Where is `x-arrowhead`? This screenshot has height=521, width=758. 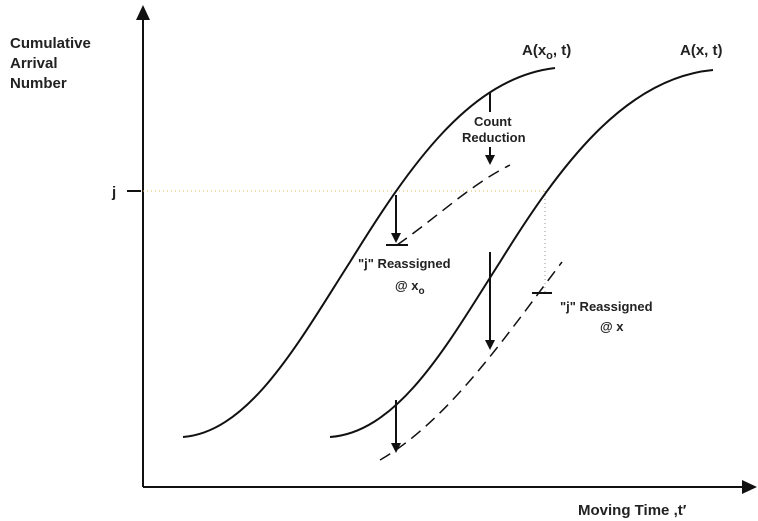
x-arrowhead is located at coordinates (749, 487).